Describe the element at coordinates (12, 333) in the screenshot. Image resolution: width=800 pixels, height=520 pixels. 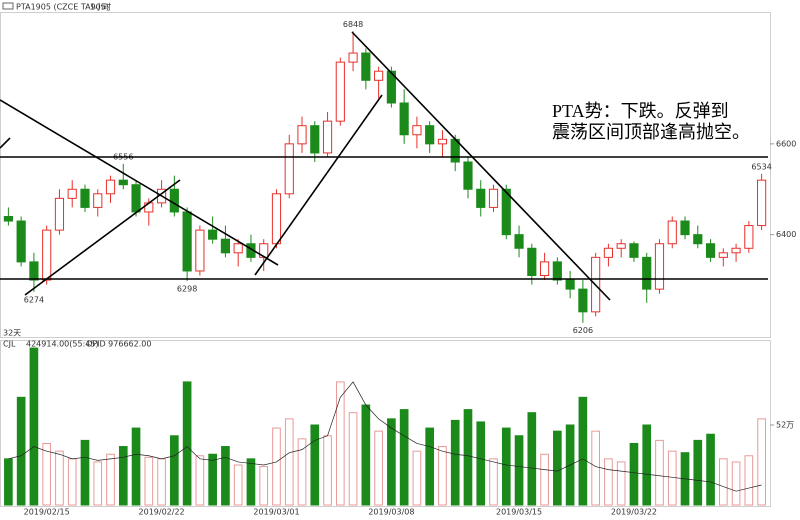
I see `range-label: 32天` at that location.